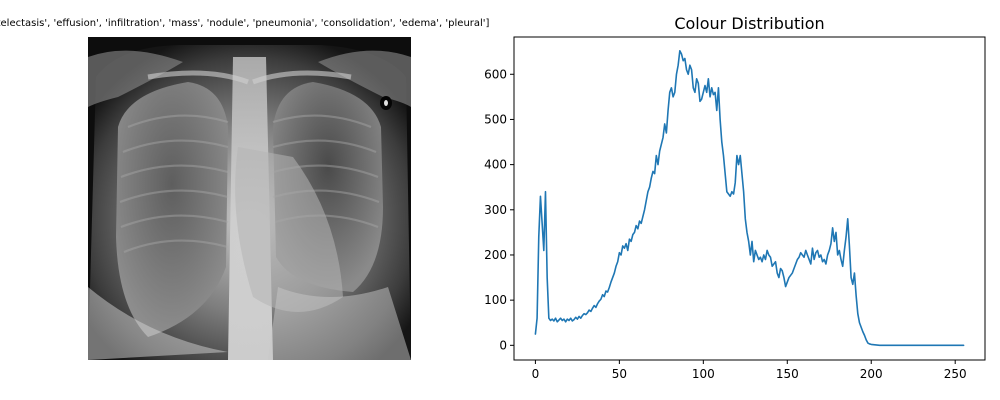 This screenshot has height=400, width=1000. What do you see at coordinates (495, 74) in the screenshot?
I see `y-tick-label: 600` at bounding box center [495, 74].